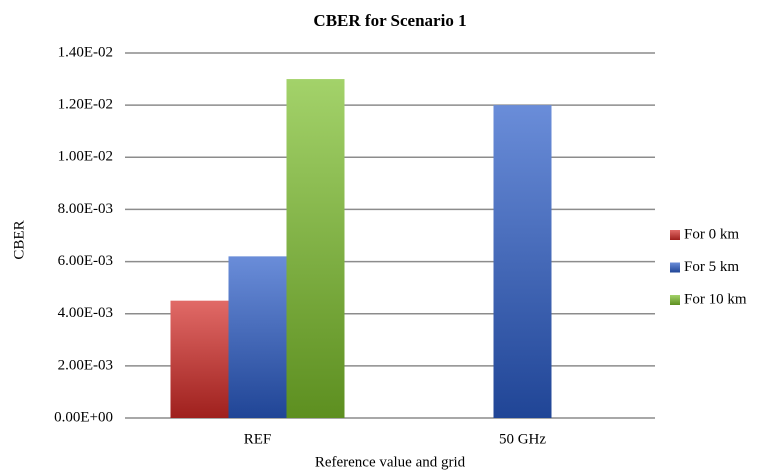 The height and width of the screenshot is (475, 781). I want to click on legend-label: For 10 km, so click(715, 299).